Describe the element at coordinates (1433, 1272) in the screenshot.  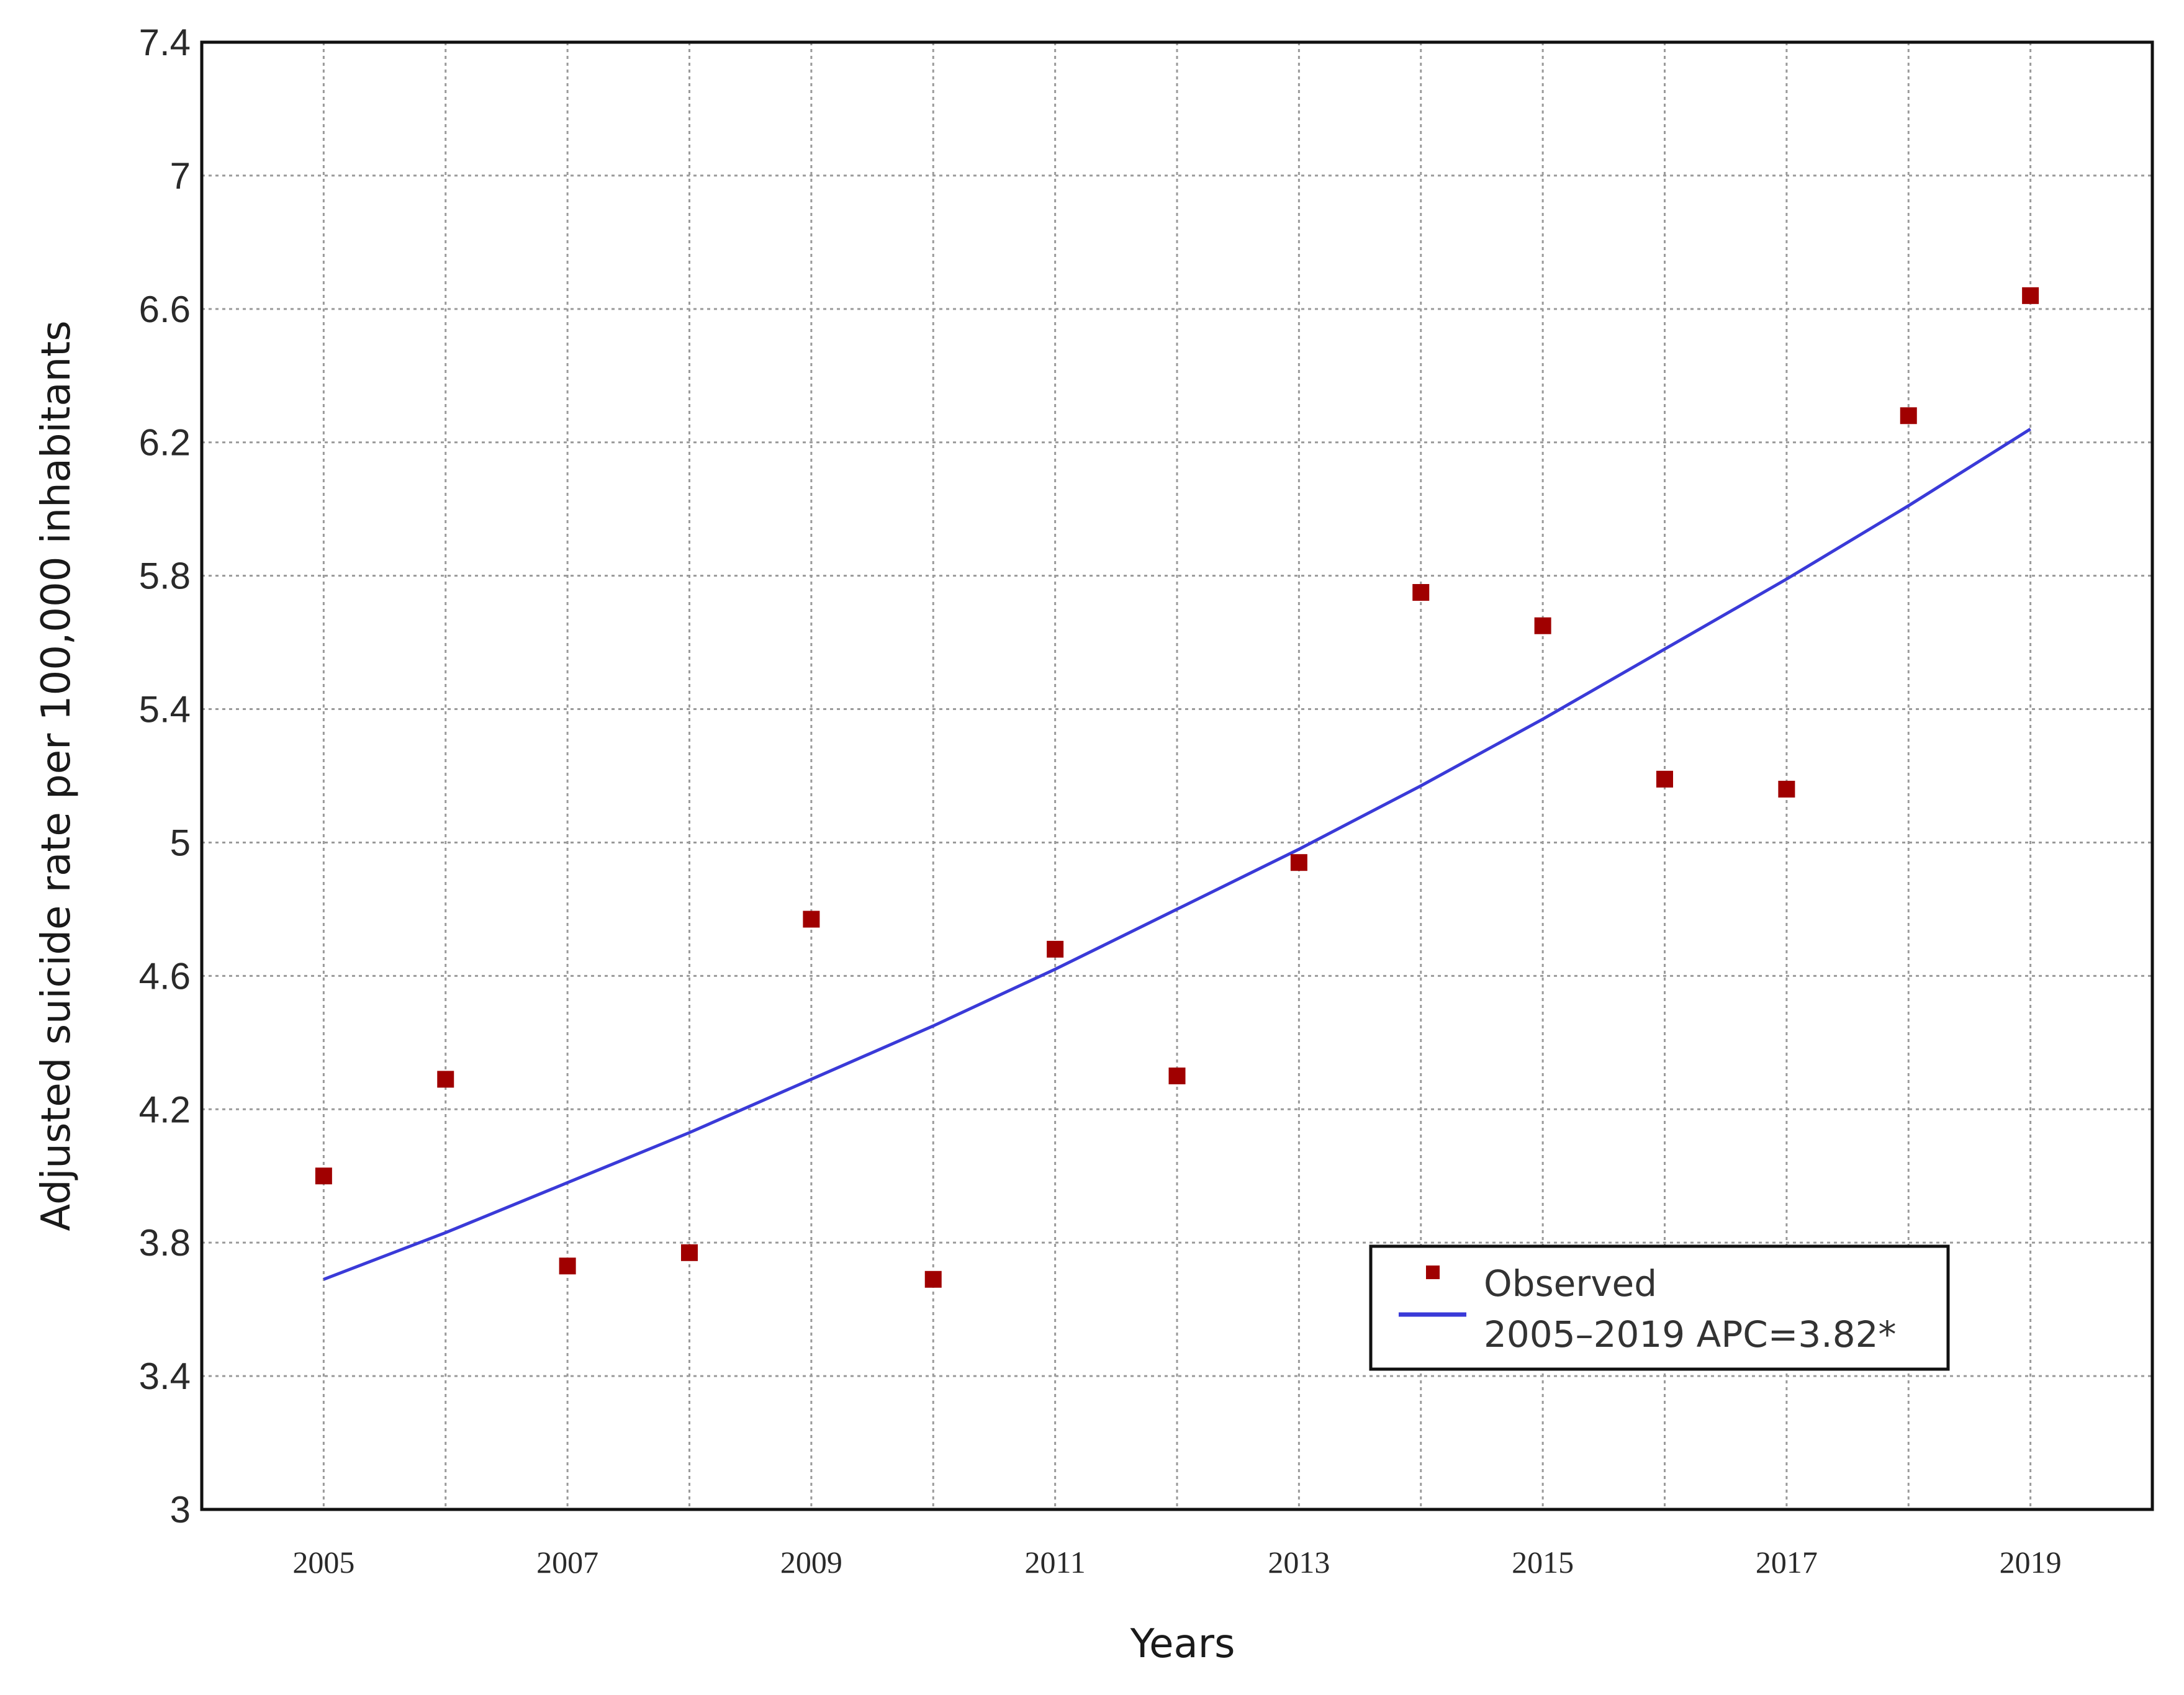
I see `legend-observed-marker` at that location.